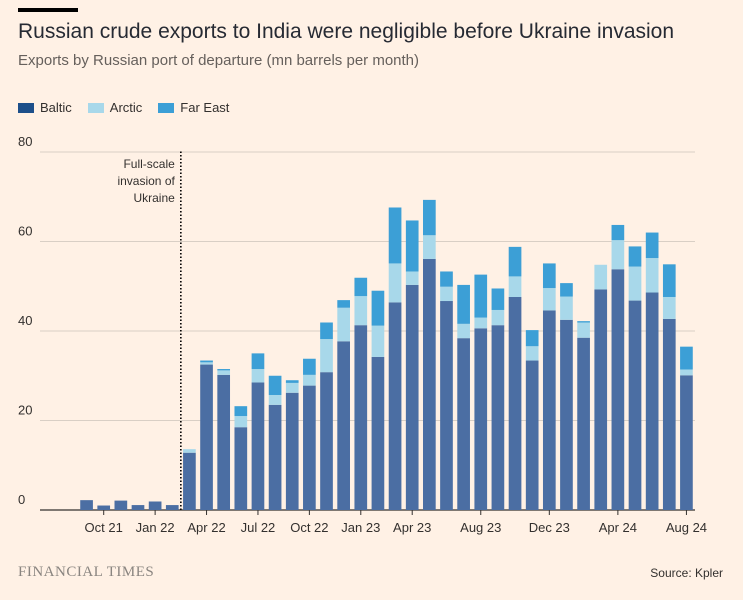 The width and height of the screenshot is (743, 600). I want to click on x-tick-label: Apr 24, so click(618, 527).